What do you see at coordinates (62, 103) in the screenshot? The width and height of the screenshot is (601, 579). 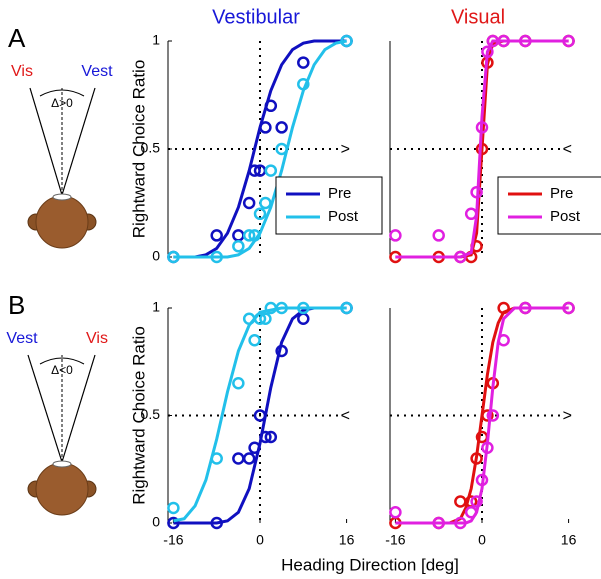 I see `delta-label: Δ>0` at bounding box center [62, 103].